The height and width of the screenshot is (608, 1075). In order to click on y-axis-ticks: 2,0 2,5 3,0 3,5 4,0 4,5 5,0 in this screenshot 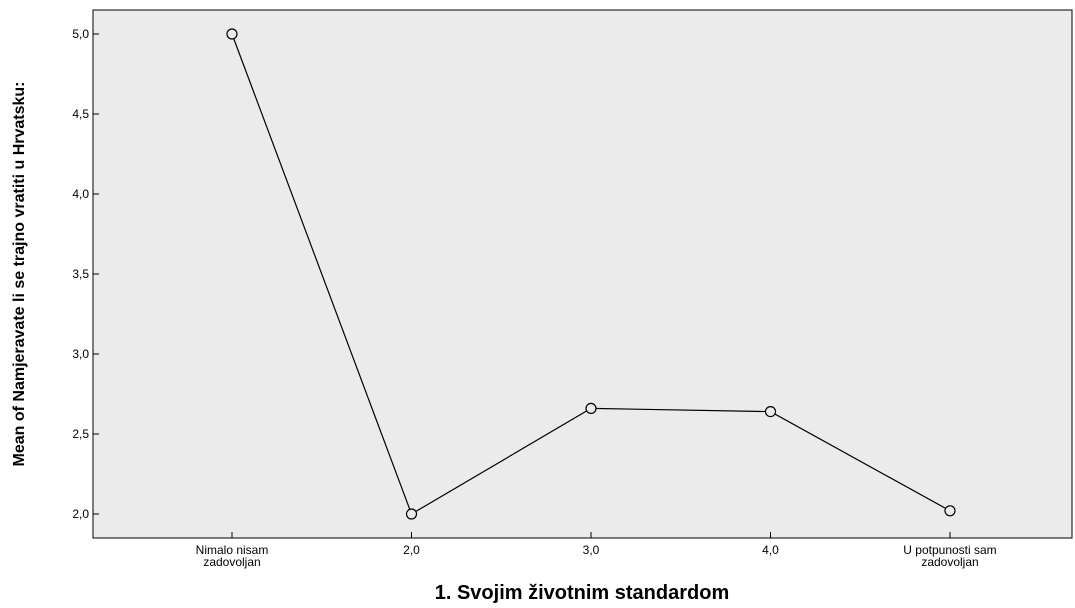, I will do `click(85, 274)`.